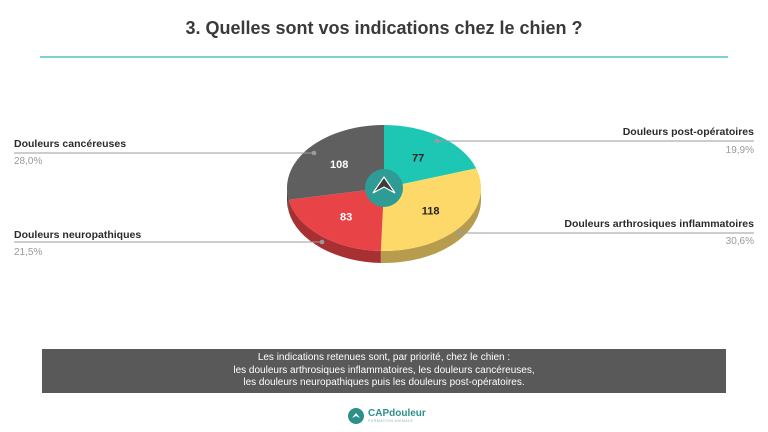 The width and height of the screenshot is (768, 432). I want to click on center-emblem-mark, so click(384, 184).